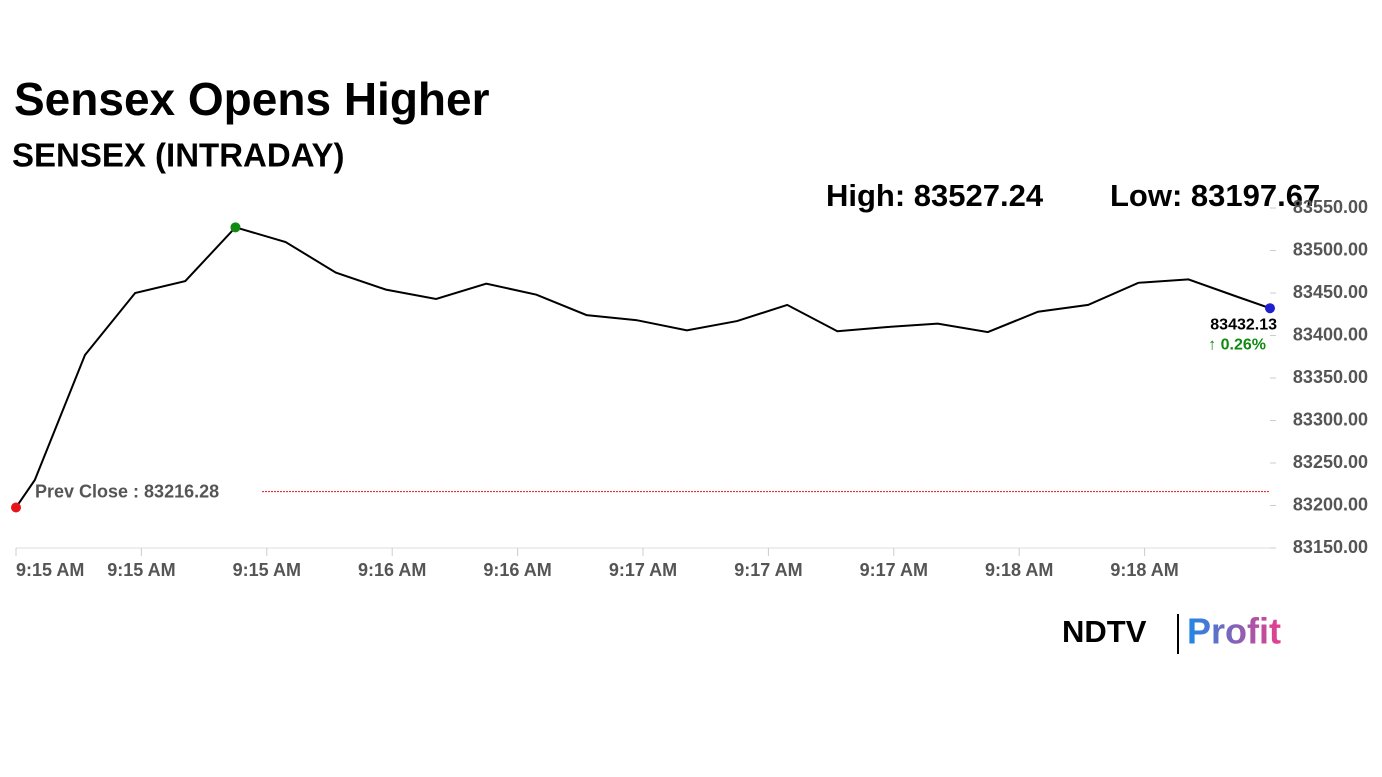 This screenshot has height=777, width=1382. What do you see at coordinates (1104, 631) in the screenshot?
I see `logo-brand: NDTV` at bounding box center [1104, 631].